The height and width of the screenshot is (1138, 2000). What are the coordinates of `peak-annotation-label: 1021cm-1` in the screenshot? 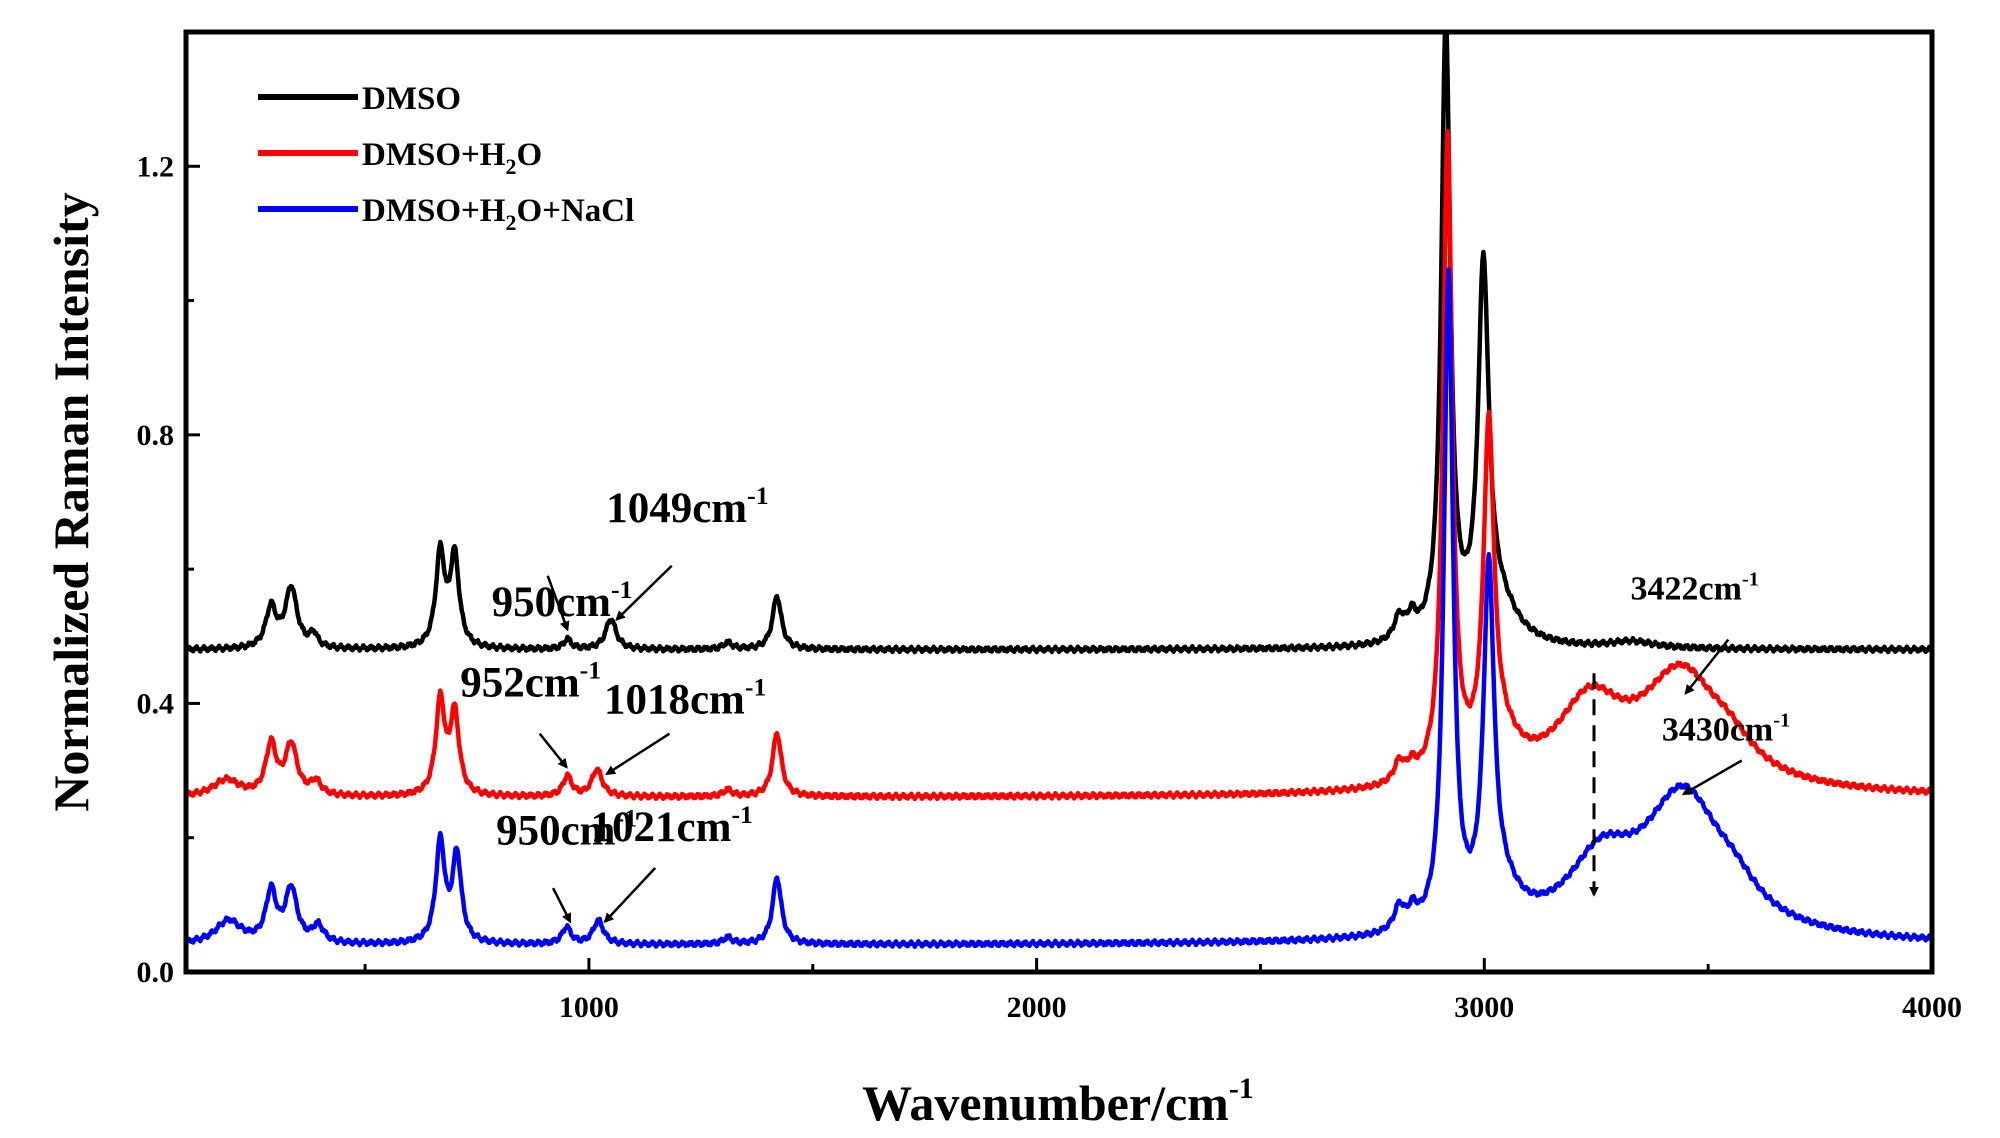 It's located at (672, 825).